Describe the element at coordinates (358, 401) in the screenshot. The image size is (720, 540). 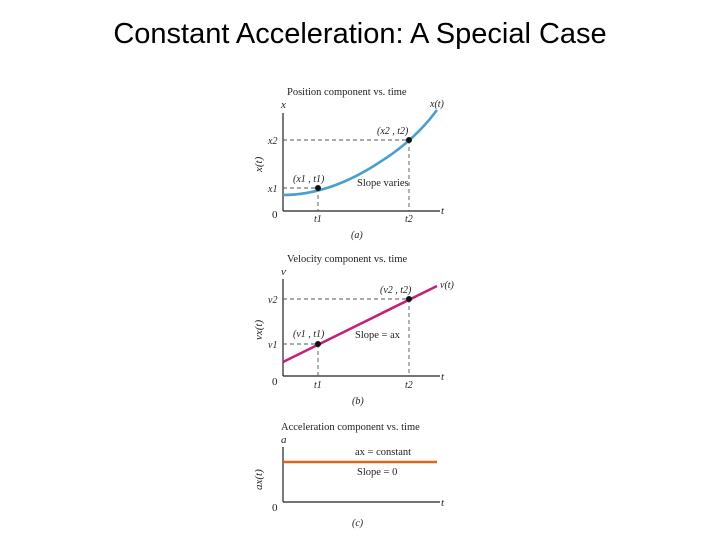
I see `panel-b-caption: (b)` at that location.